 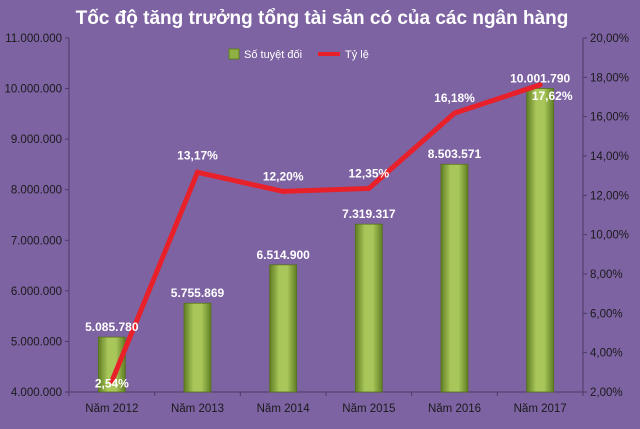 What do you see at coordinates (36, 292) in the screenshot?
I see `y-left-tick-label: 6.000.000` at bounding box center [36, 292].